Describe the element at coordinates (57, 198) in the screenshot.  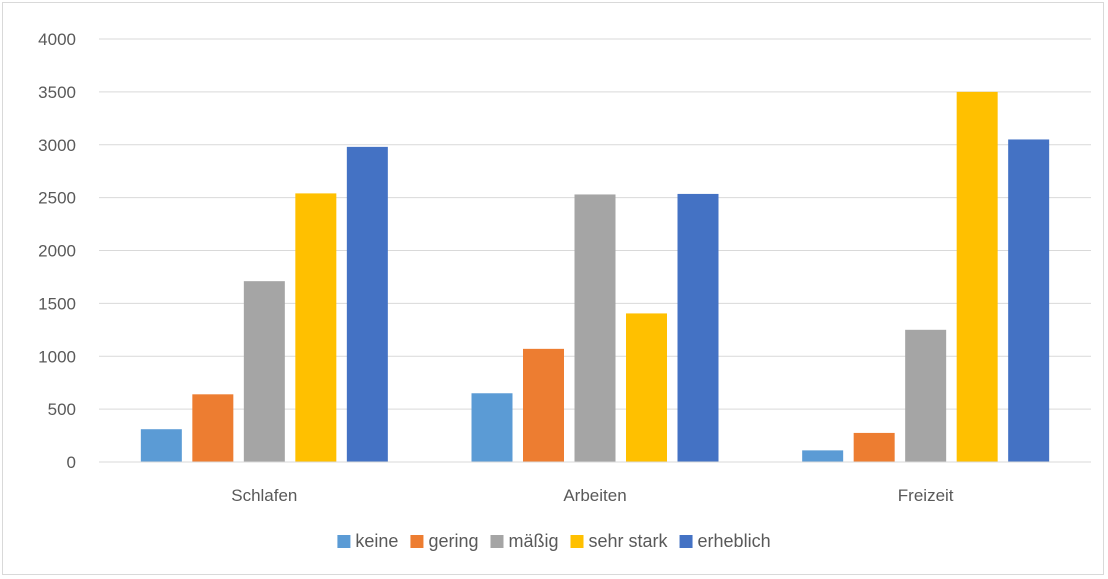
I see `y-tick-label: 2500` at that location.